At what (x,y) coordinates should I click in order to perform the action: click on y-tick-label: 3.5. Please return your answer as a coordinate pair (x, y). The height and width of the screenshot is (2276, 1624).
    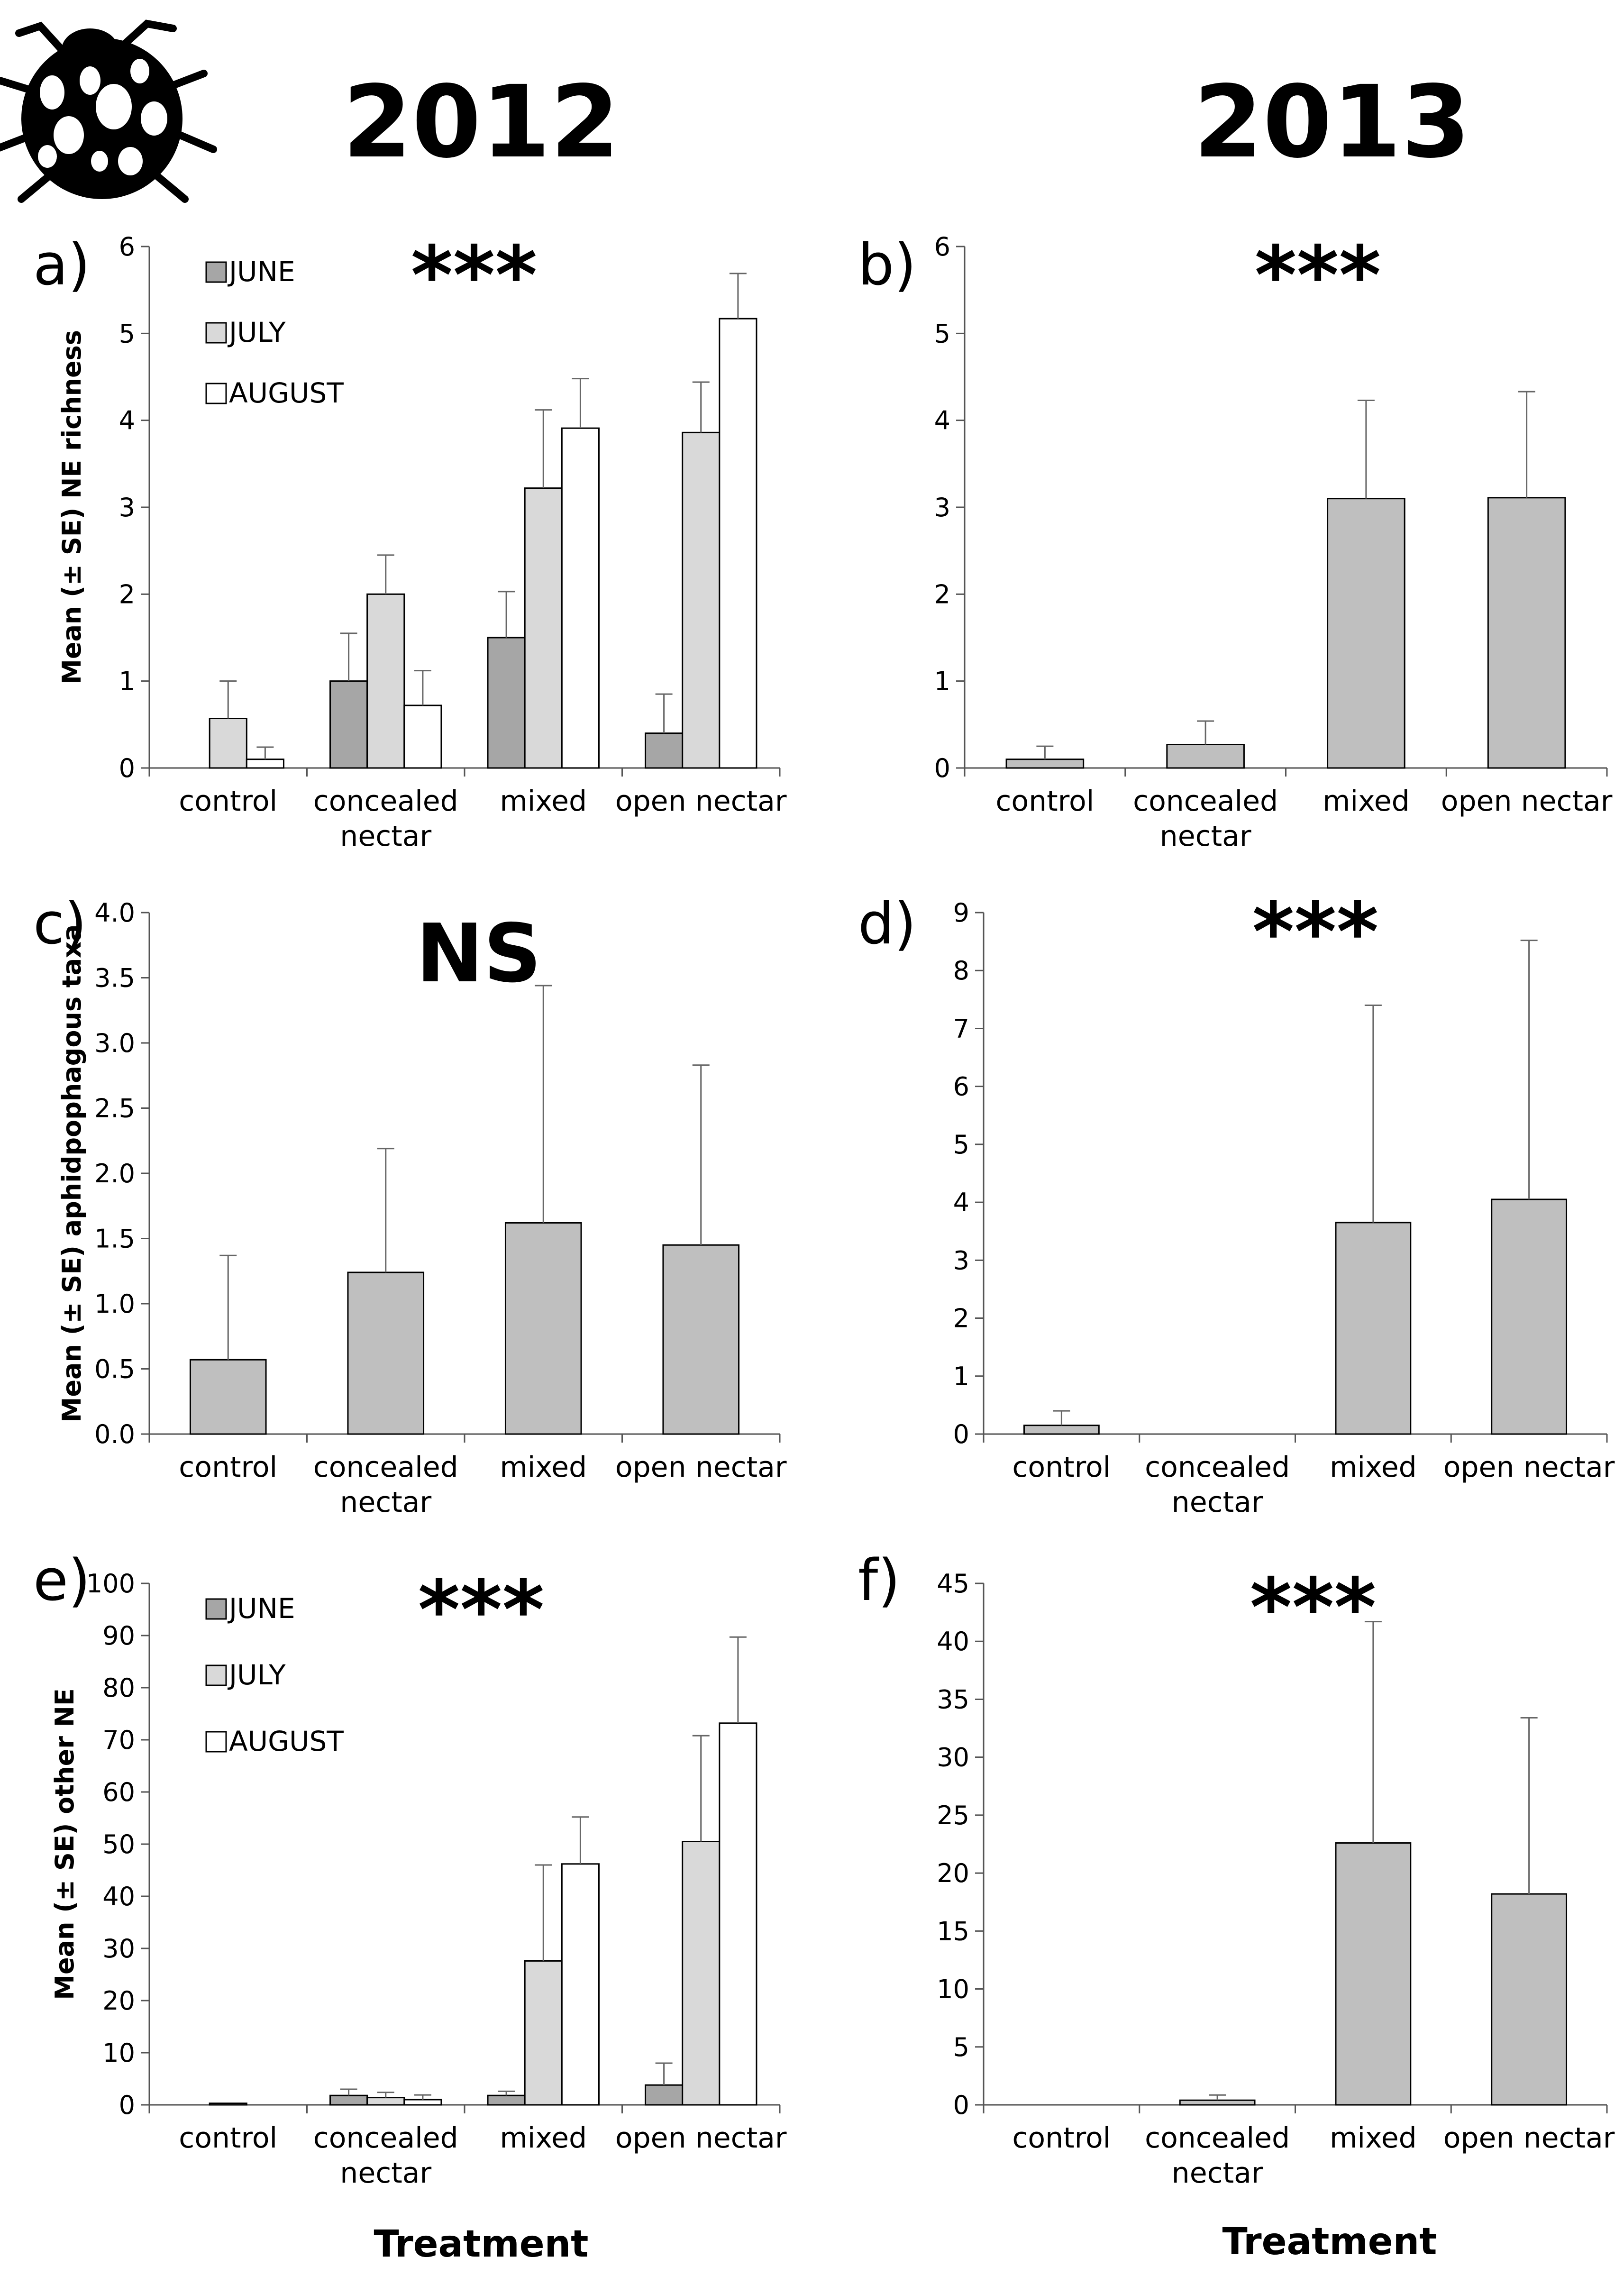
    Looking at the image, I should click on (114, 978).